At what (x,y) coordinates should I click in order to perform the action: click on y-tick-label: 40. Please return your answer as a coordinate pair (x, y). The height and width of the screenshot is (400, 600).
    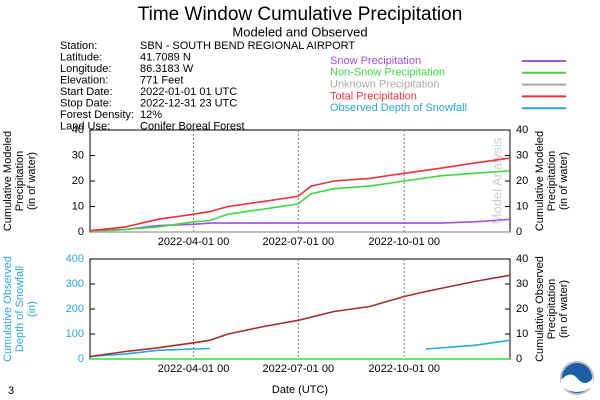
    Looking at the image, I should click on (78, 130).